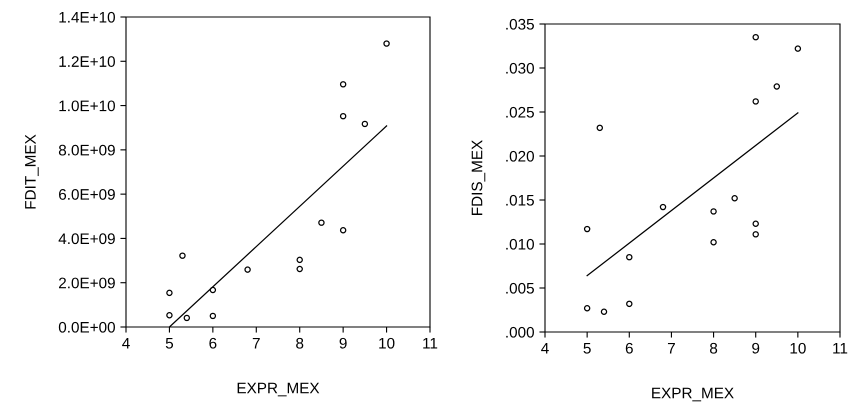 The width and height of the screenshot is (857, 402). I want to click on y-tick-label: 1.2E+10, so click(87, 61).